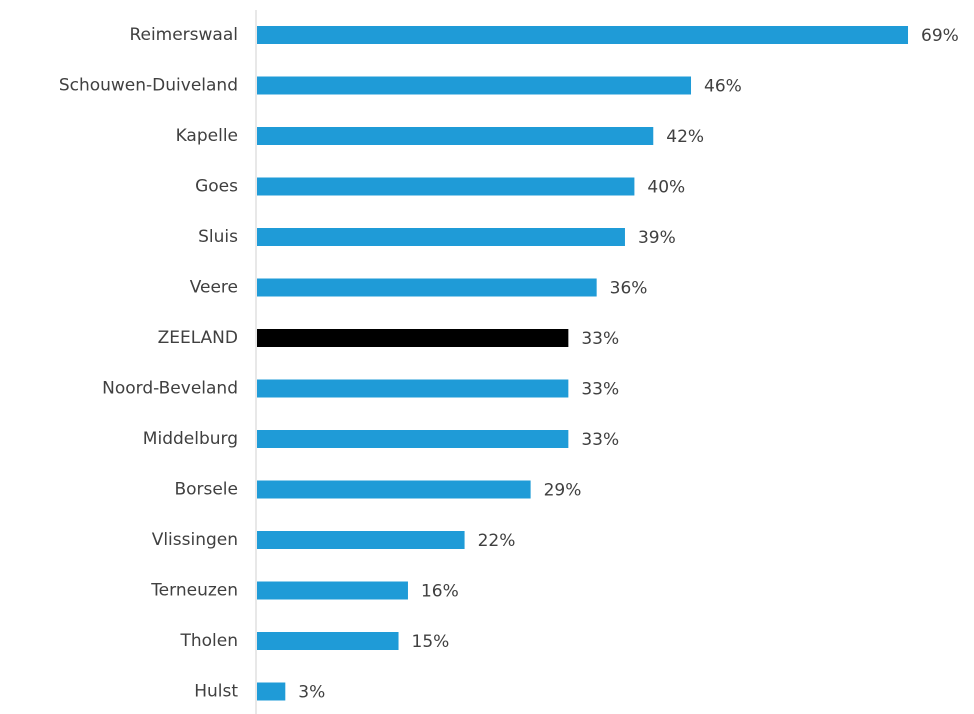 This screenshot has width=974, height=714. I want to click on category-label: Borsele, so click(206, 490).